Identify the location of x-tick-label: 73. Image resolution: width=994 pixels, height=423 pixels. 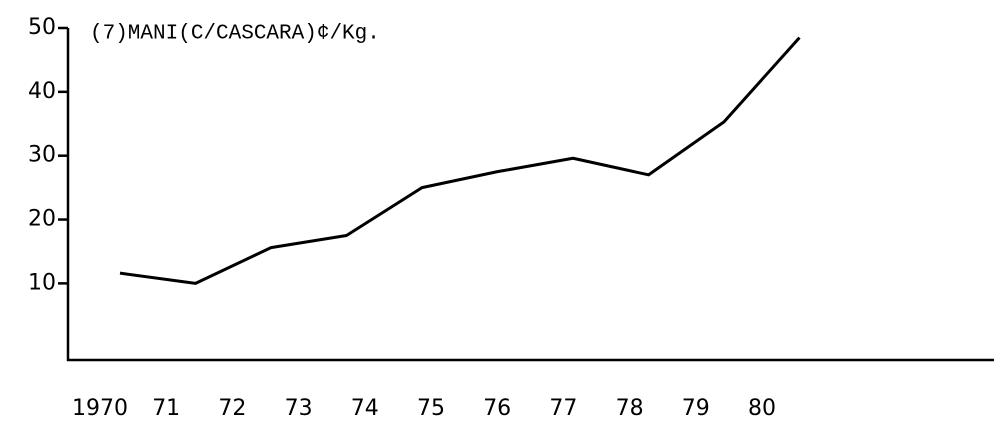
(299, 408).